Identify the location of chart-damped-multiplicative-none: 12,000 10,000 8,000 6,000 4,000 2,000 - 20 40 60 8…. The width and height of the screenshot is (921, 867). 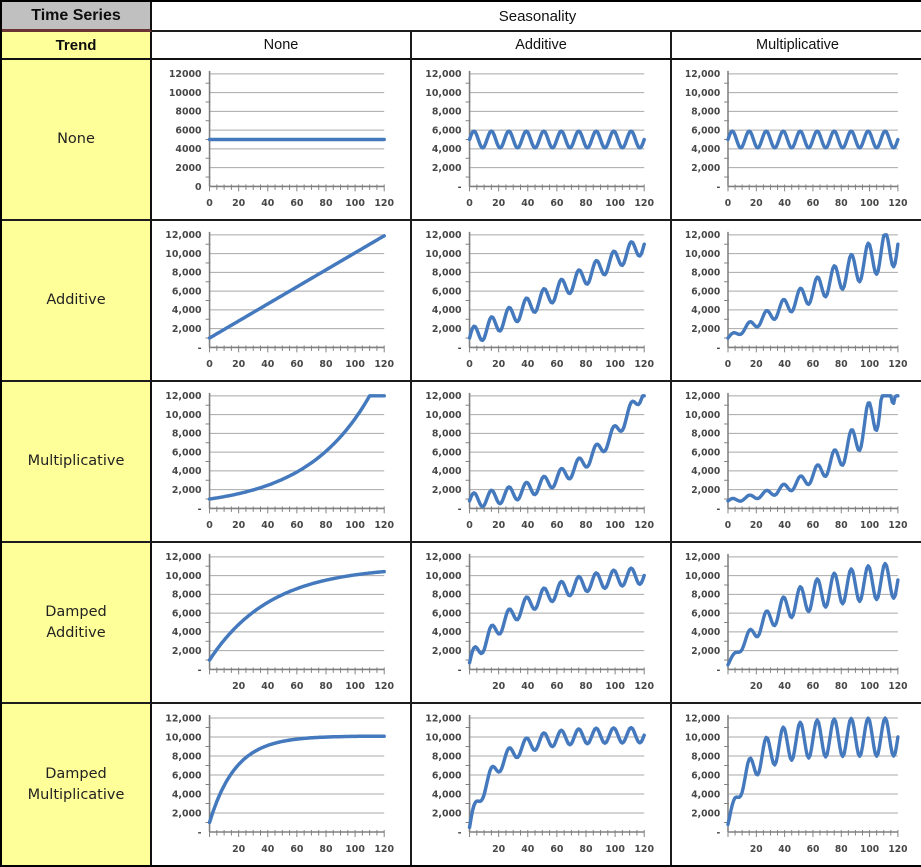
(279, 784).